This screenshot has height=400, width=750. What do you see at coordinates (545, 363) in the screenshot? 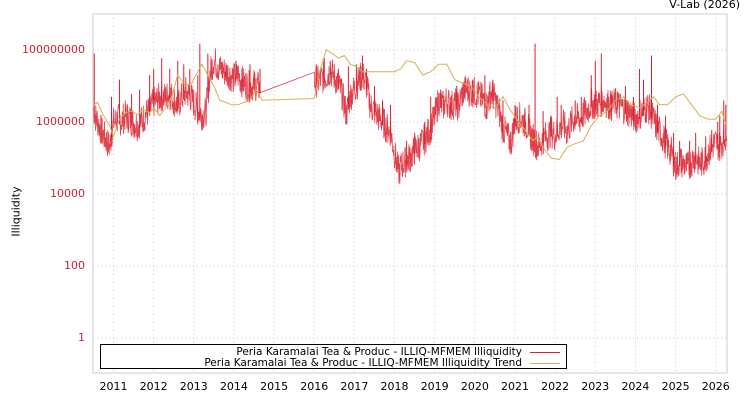
I see `legend-swatch-gold` at bounding box center [545, 363].